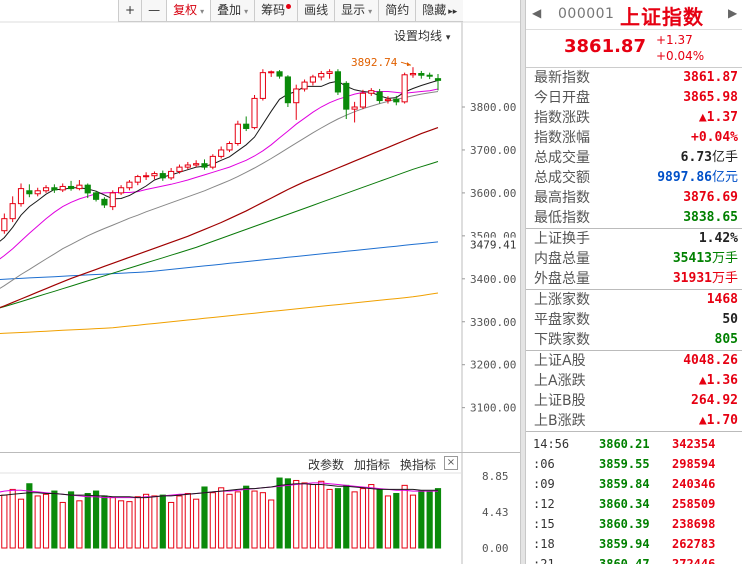 Image resolution: width=742 pixels, height=564 pixels. I want to click on stat-number: 1468, so click(722, 299).